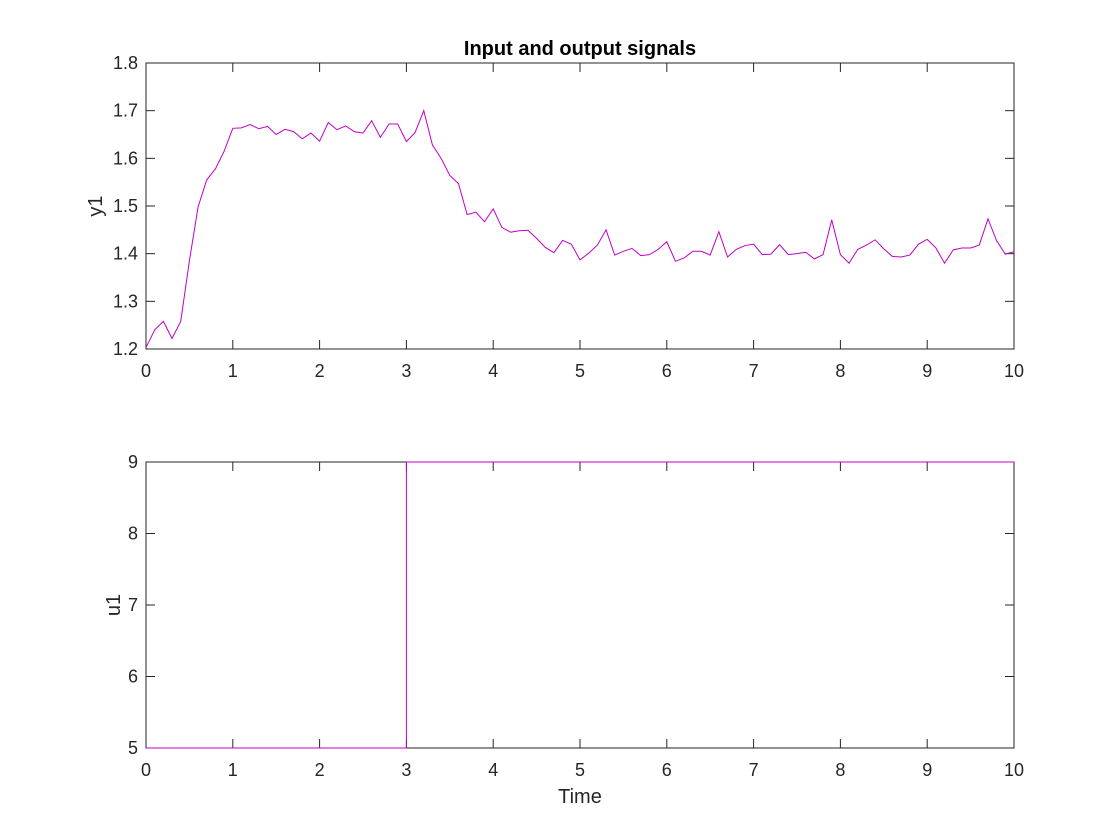 Image resolution: width=1120 pixels, height=840 pixels. I want to click on y-tick-label: 9, so click(133, 462).